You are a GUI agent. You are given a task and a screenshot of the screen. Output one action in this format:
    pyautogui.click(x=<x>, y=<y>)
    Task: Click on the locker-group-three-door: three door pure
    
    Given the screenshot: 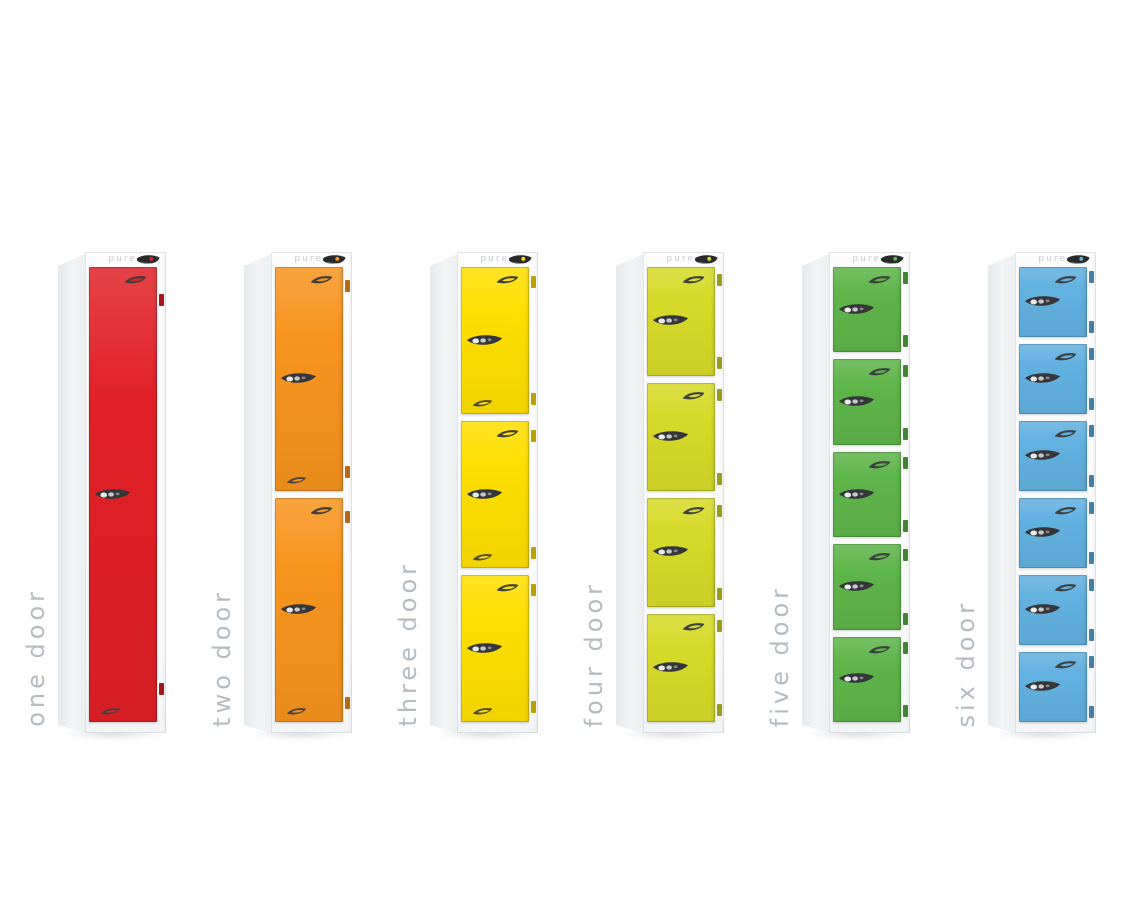 What is the action you would take?
    pyautogui.click(x=466, y=492)
    